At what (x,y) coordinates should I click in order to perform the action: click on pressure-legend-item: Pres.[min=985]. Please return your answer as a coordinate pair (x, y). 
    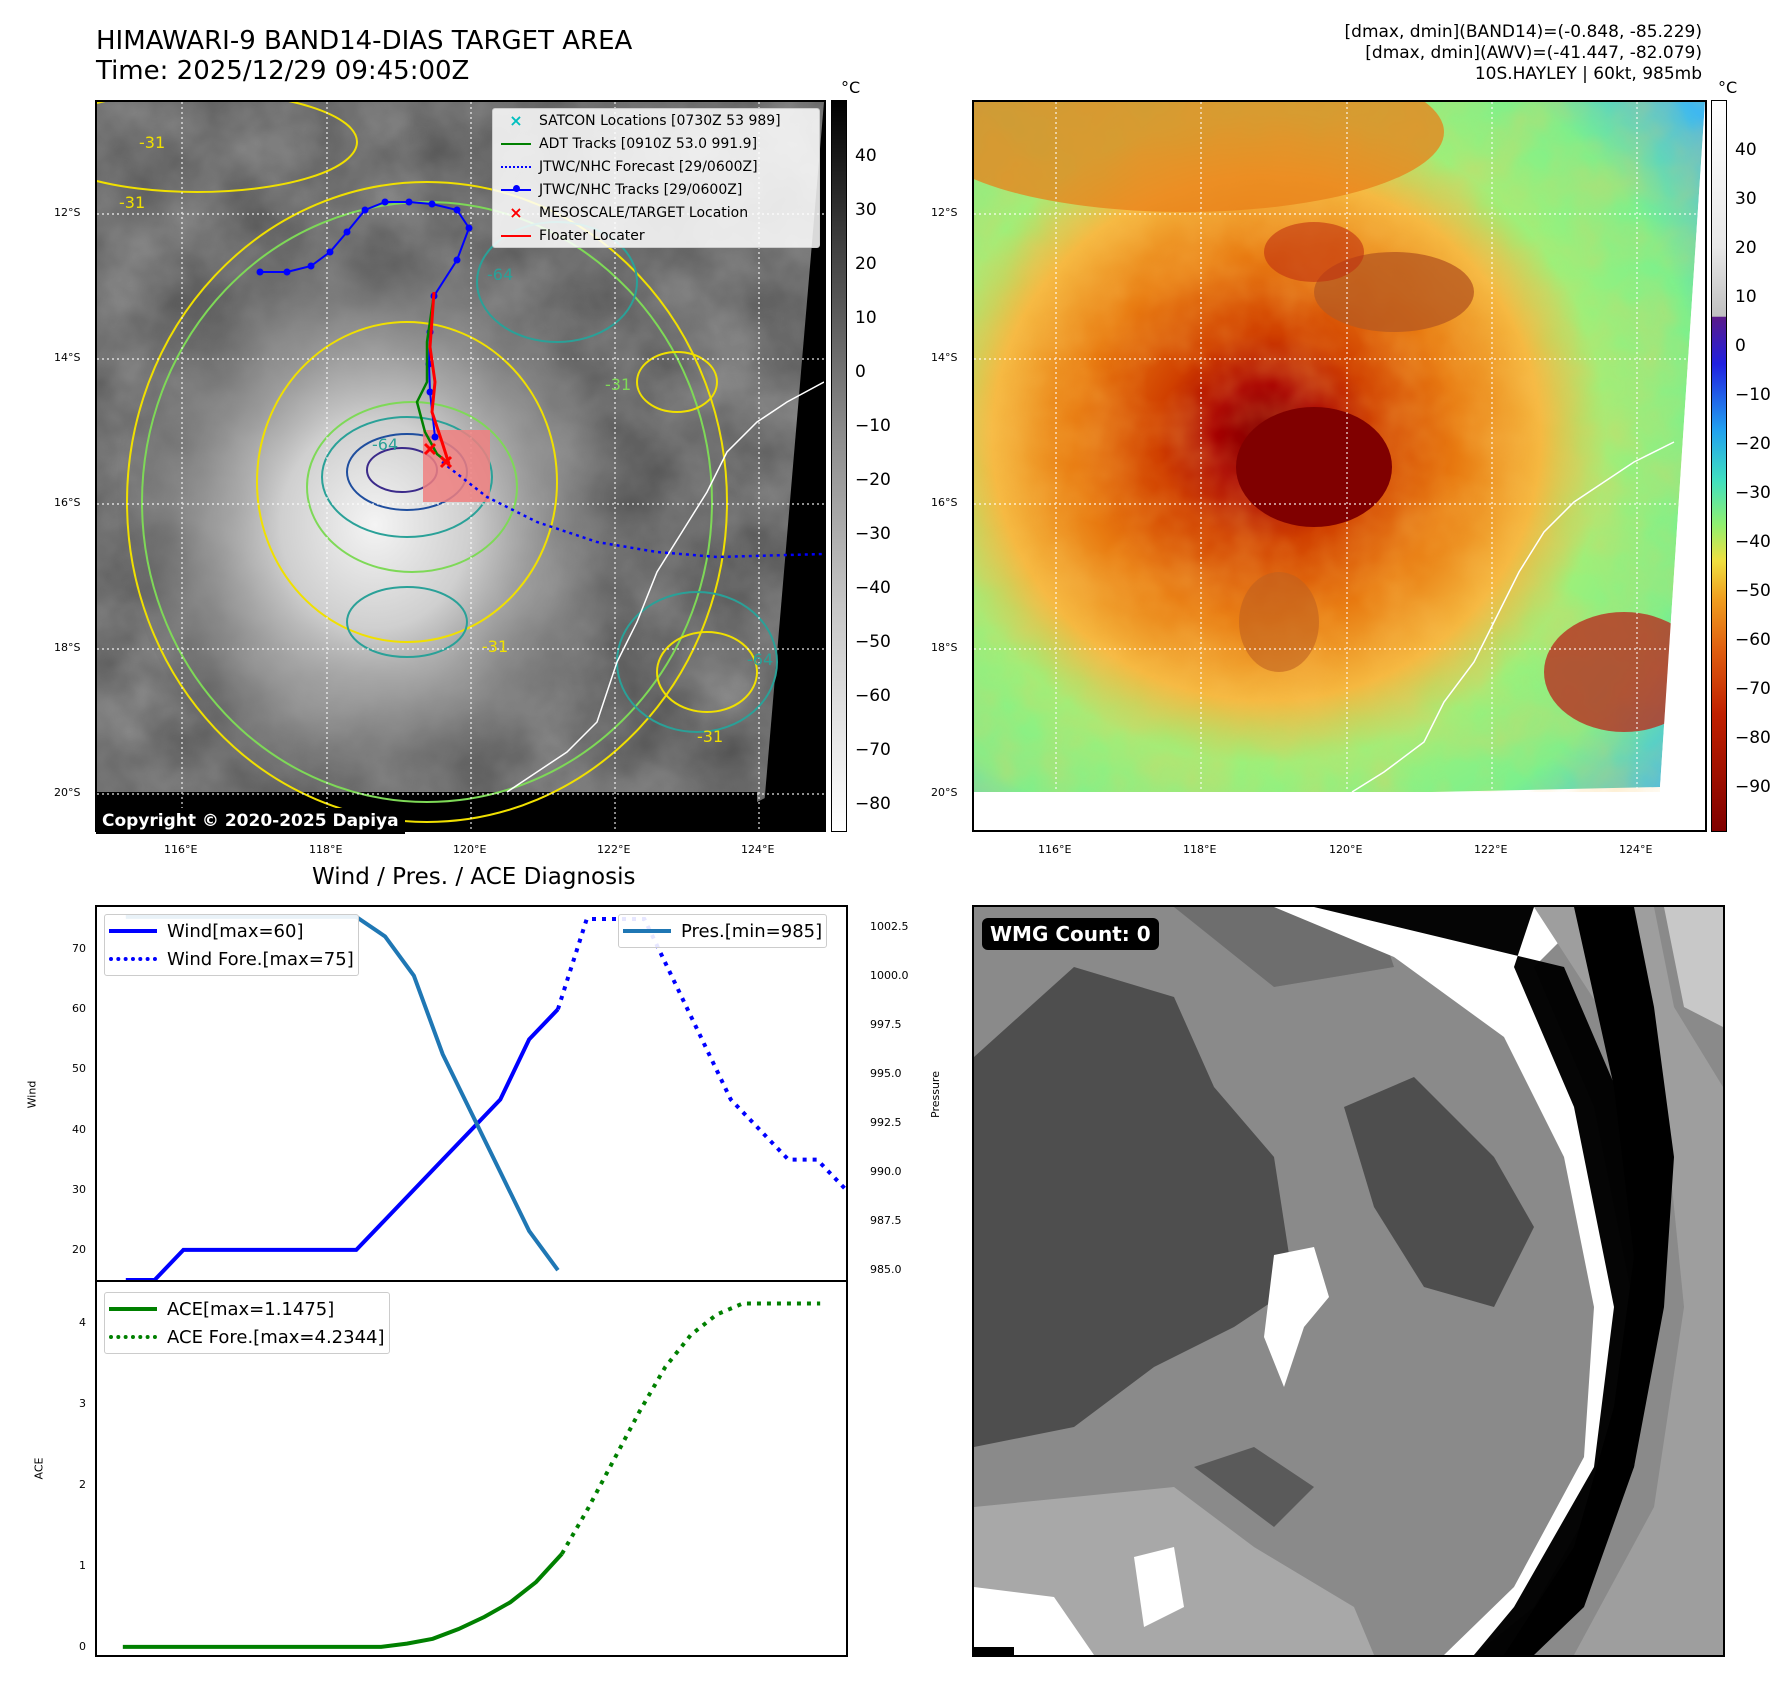
    Looking at the image, I should click on (722, 931).